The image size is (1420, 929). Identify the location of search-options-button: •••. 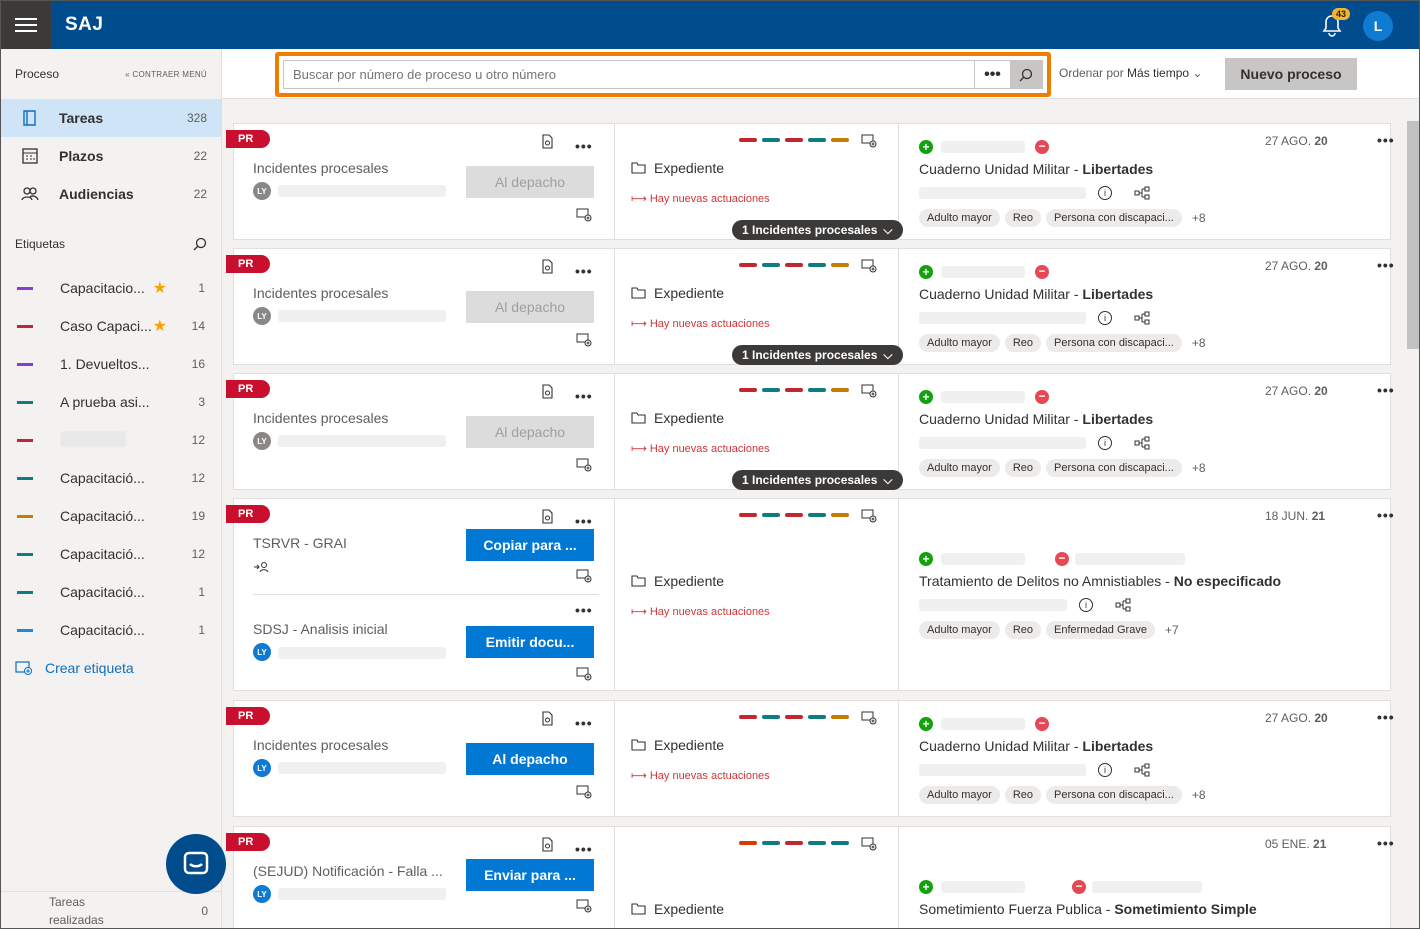
(992, 74).